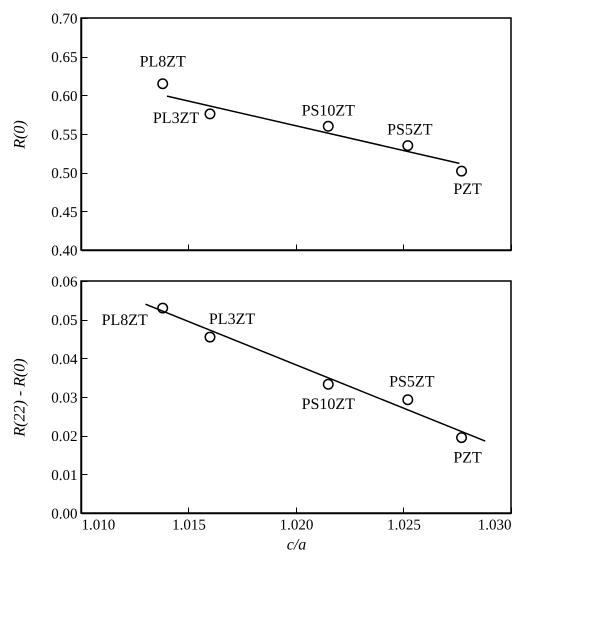 This screenshot has height=618, width=608. Describe the element at coordinates (64, 252) in the screenshot. I see `y-tick-label: 0.40` at that location.